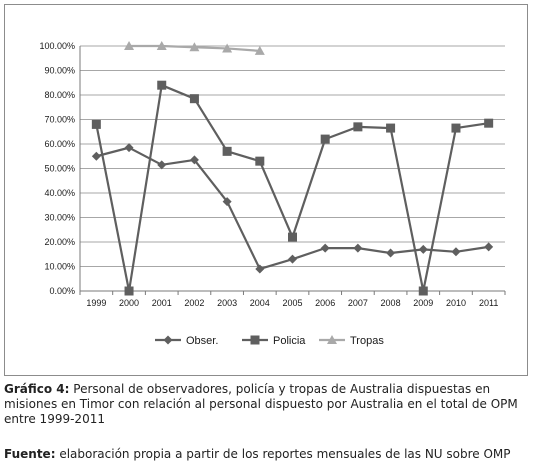  I want to click on x-tick-label: 2006, so click(325, 303).